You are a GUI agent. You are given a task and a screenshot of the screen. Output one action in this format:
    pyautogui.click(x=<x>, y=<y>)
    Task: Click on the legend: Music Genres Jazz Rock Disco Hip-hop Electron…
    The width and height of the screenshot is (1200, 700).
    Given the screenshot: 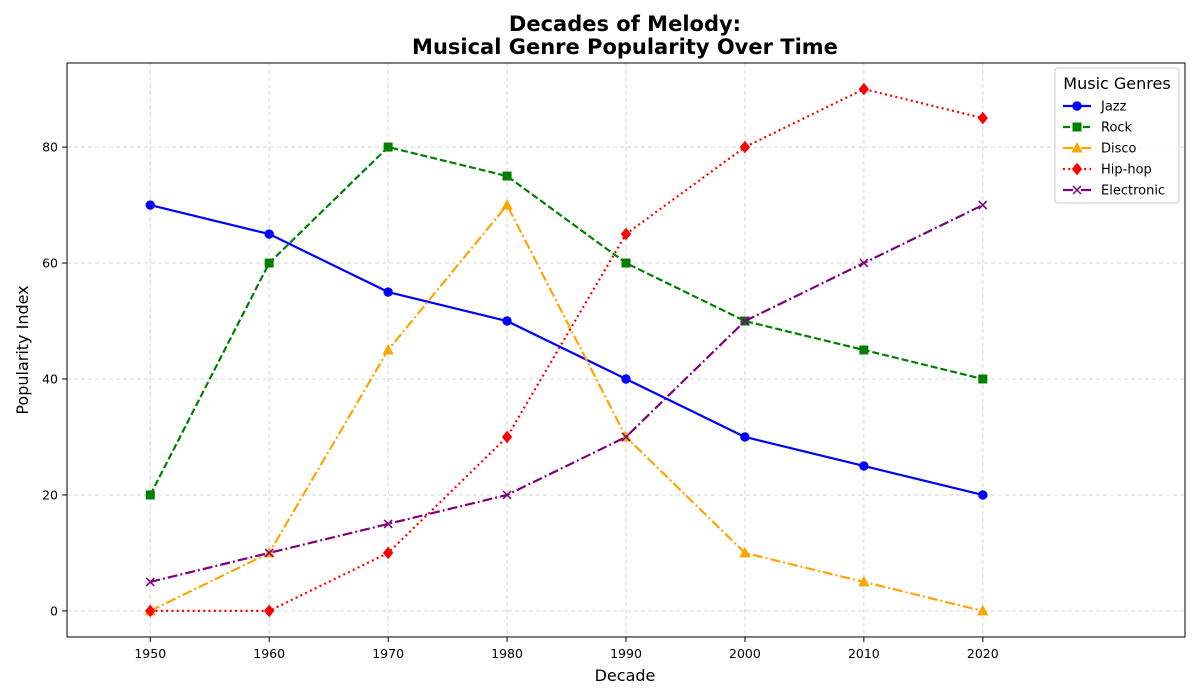 What is the action you would take?
    pyautogui.click(x=1117, y=135)
    